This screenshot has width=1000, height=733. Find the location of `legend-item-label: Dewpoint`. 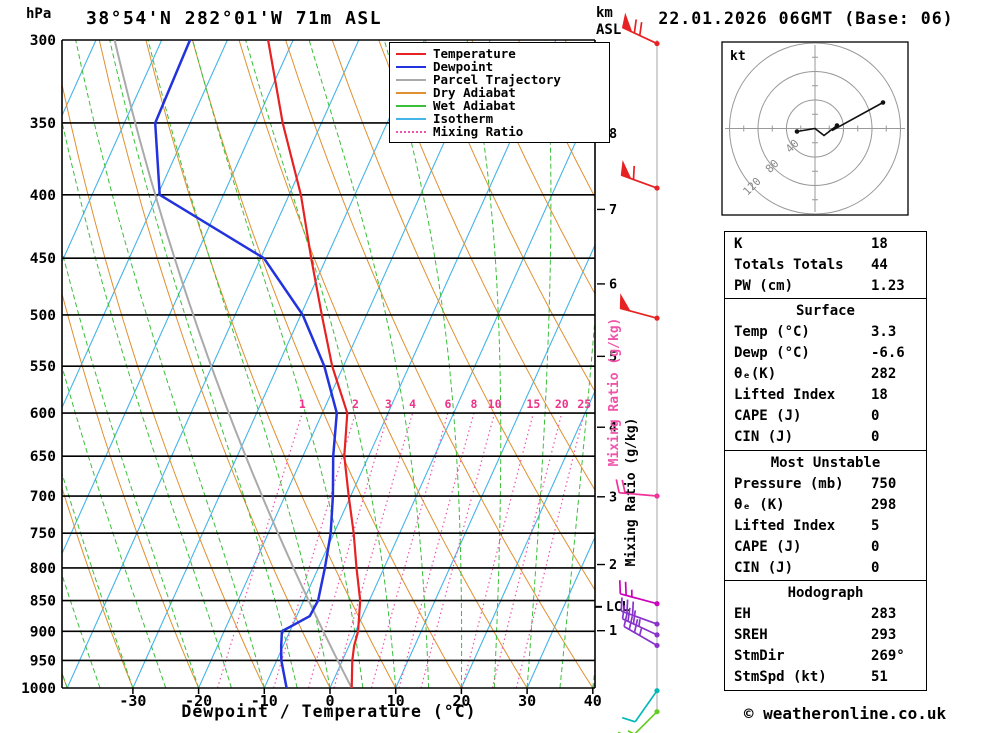

legend-item-label: Dewpoint is located at coordinates (463, 66).